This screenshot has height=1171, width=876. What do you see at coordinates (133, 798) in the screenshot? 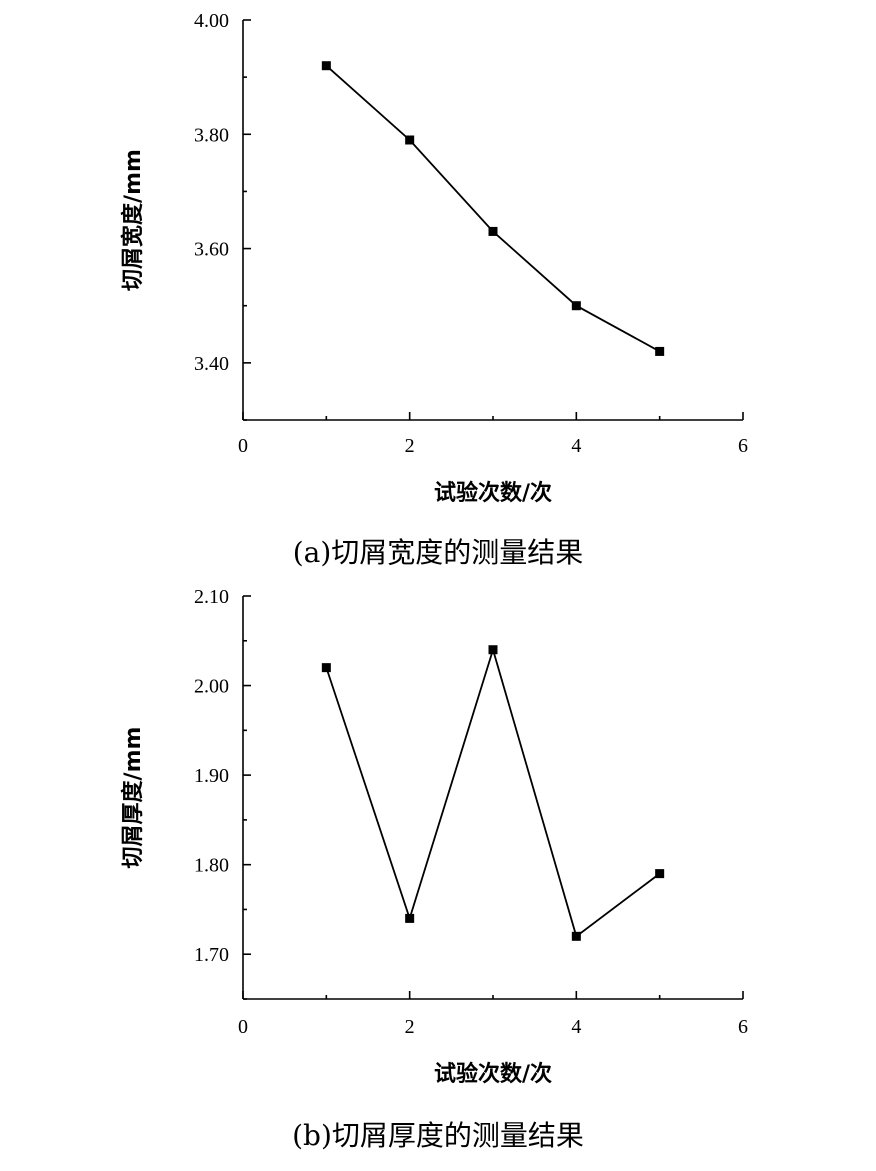
I see `y-axis-title: 切屑厚度/mm` at bounding box center [133, 798].